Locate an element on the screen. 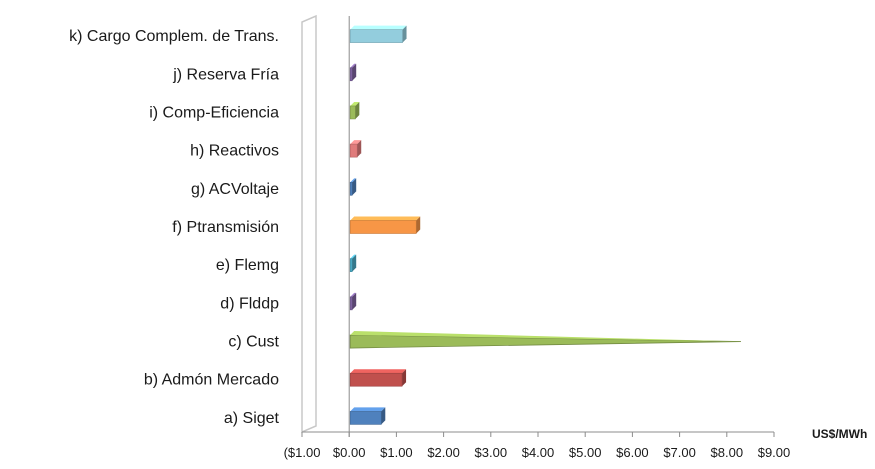 The width and height of the screenshot is (875, 469). x-axis is located at coordinates (538, 434).